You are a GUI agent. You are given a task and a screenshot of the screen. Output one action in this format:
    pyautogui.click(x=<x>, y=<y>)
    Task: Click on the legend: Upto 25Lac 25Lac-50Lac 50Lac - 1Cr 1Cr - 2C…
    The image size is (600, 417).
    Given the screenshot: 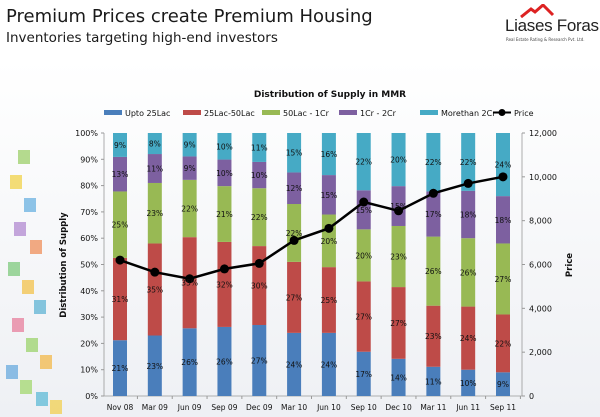 What is the action you would take?
    pyautogui.click(x=319, y=113)
    